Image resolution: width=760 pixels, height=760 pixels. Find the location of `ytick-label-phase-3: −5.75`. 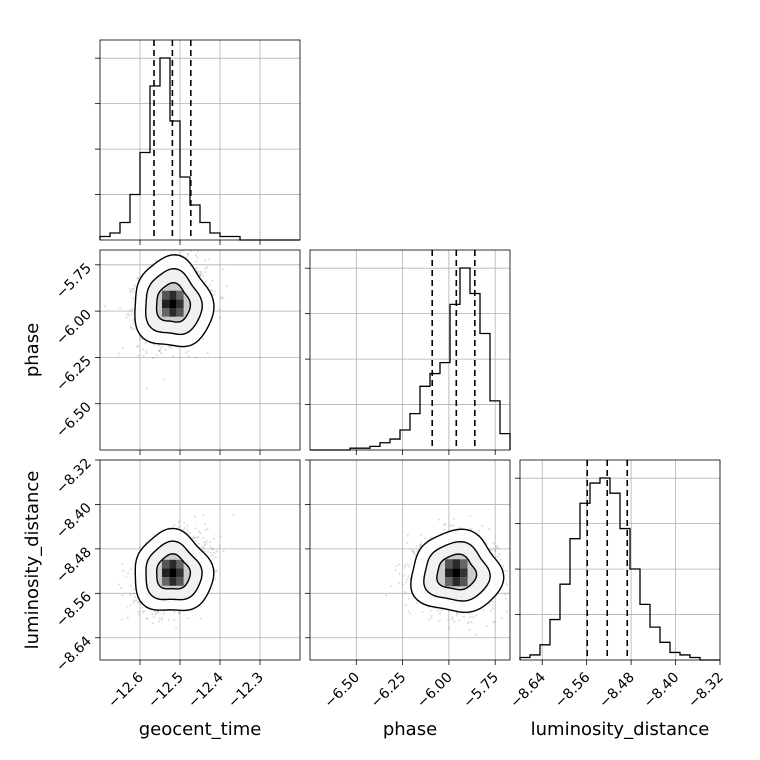

ytick-label-phase-3: −5.75 is located at coordinates (74, 281).